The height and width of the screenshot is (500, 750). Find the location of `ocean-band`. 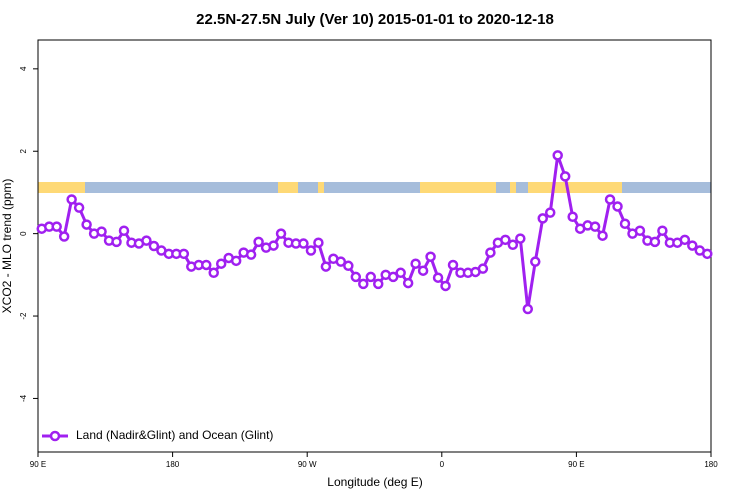

ocean-band is located at coordinates (374, 187).